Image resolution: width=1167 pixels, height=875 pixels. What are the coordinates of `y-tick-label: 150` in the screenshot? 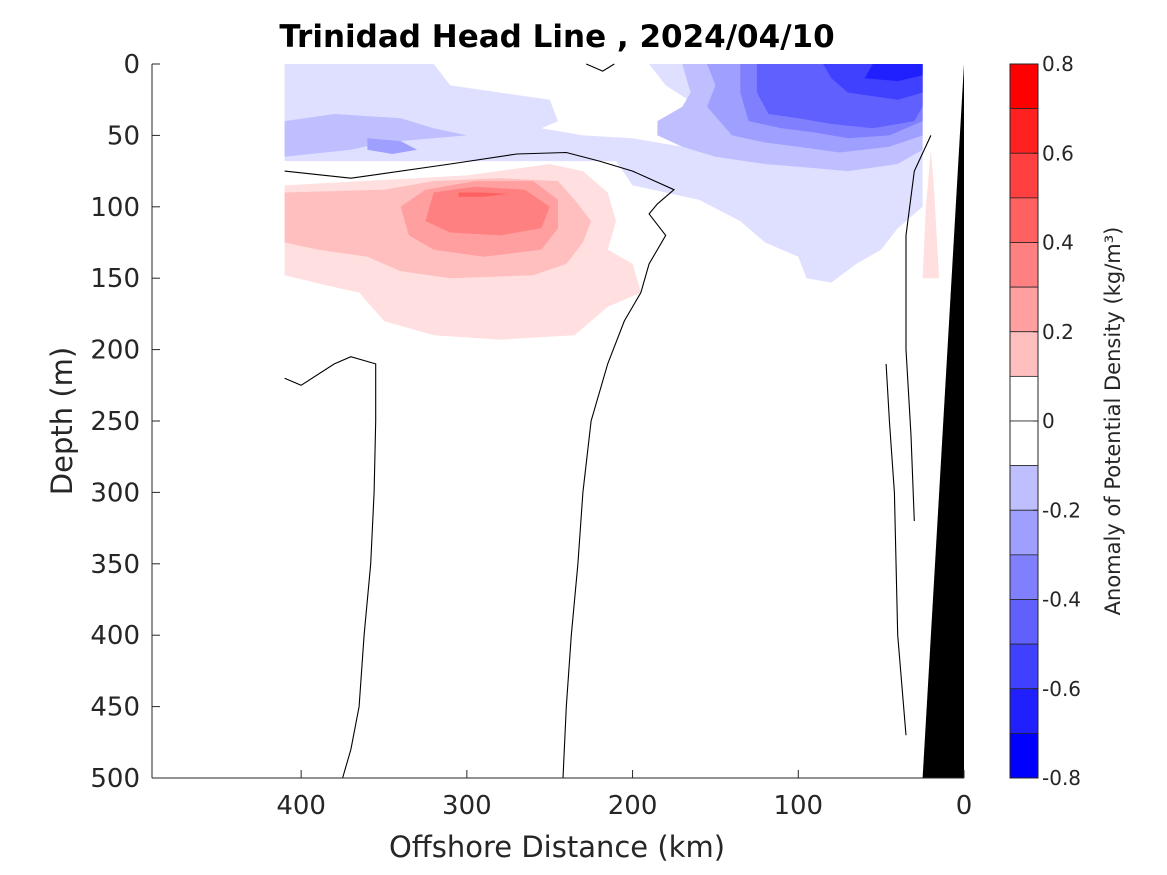 It's located at (115, 279).